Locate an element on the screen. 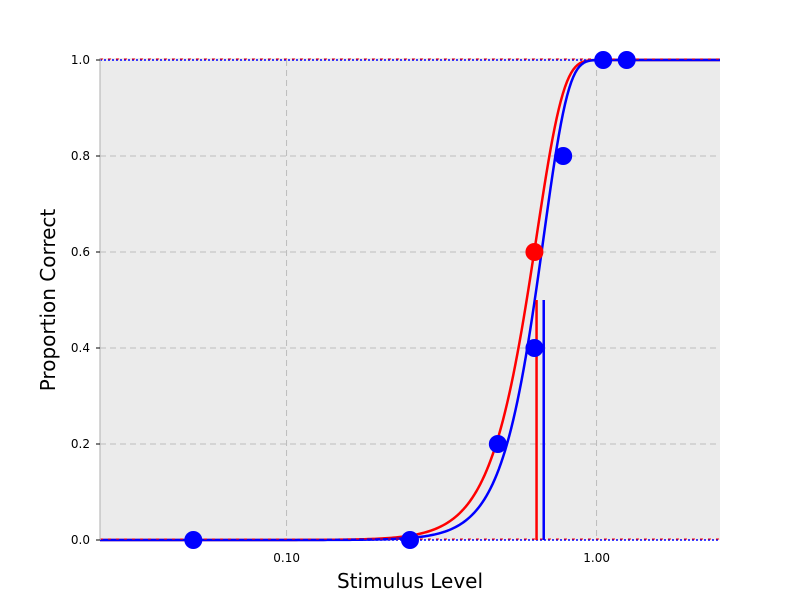 The width and height of the screenshot is (800, 600). y-axis-label: Proportion Correct is located at coordinates (48, 300).